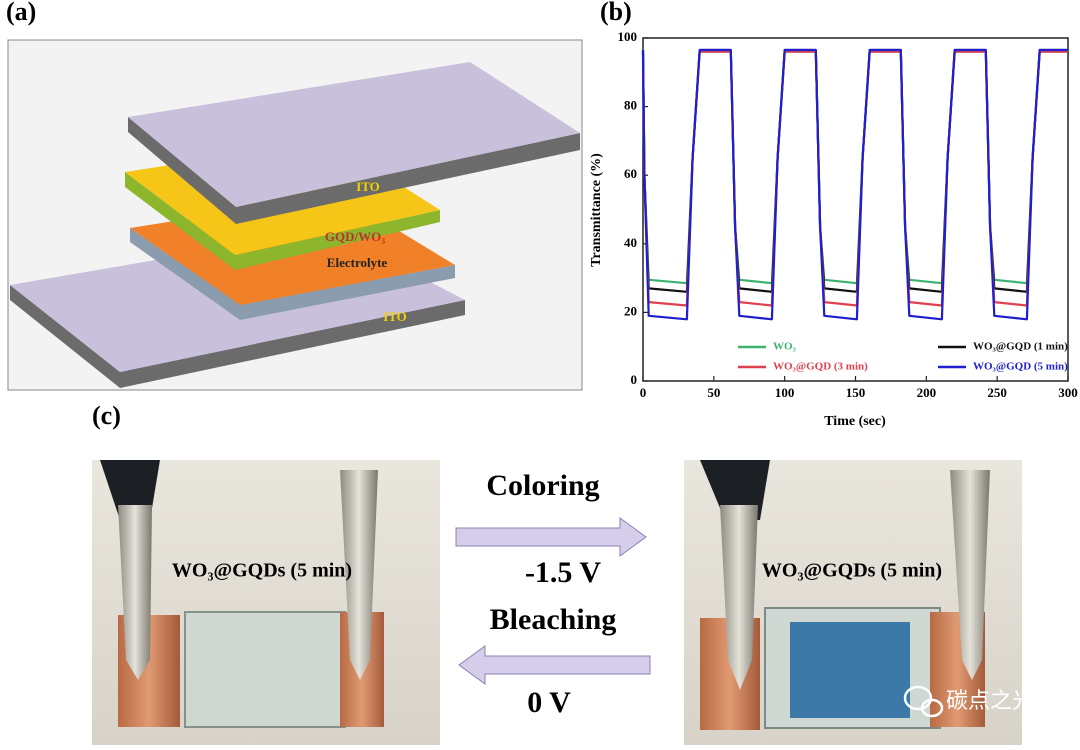  What do you see at coordinates (549, 702) in the screenshot?
I see `voltage-label: 0 V` at bounding box center [549, 702].